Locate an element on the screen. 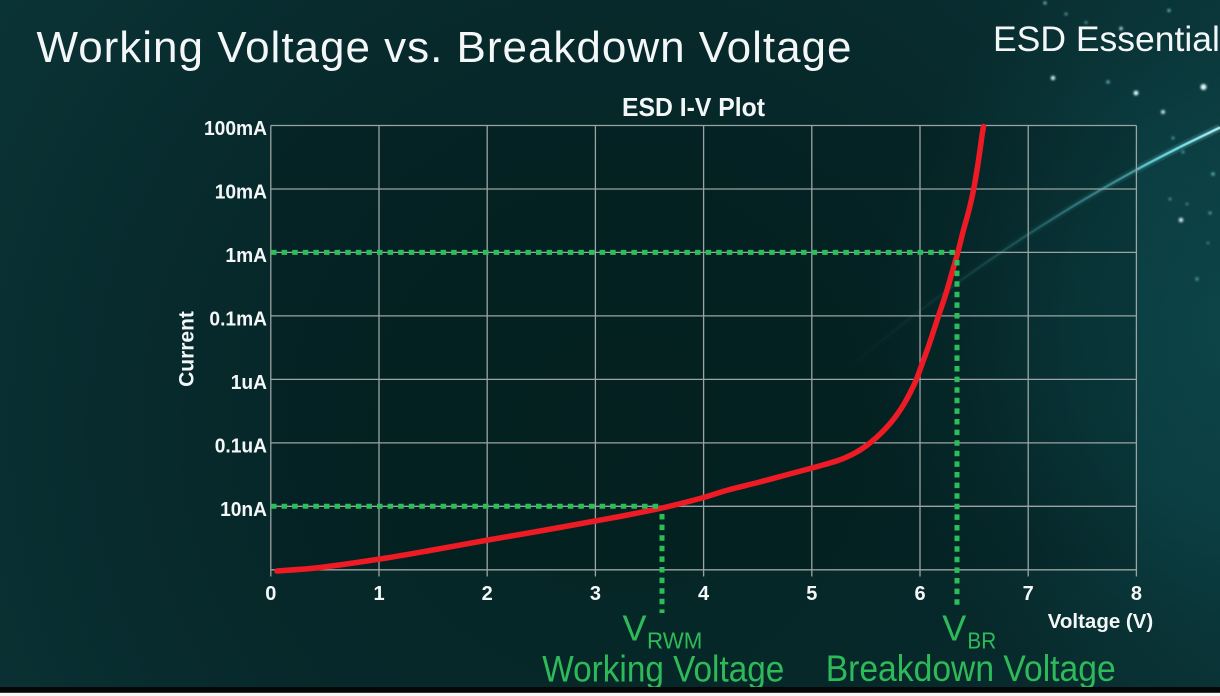  svg-text: 7 is located at coordinates (1028, 594).